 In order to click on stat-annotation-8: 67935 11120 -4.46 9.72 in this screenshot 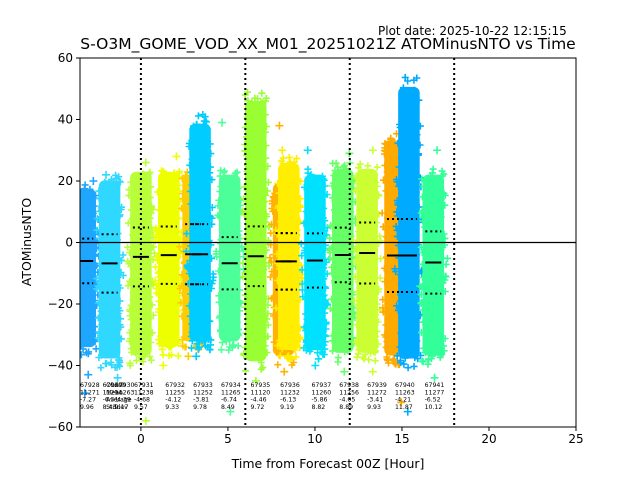, I will do `click(261, 396)`.